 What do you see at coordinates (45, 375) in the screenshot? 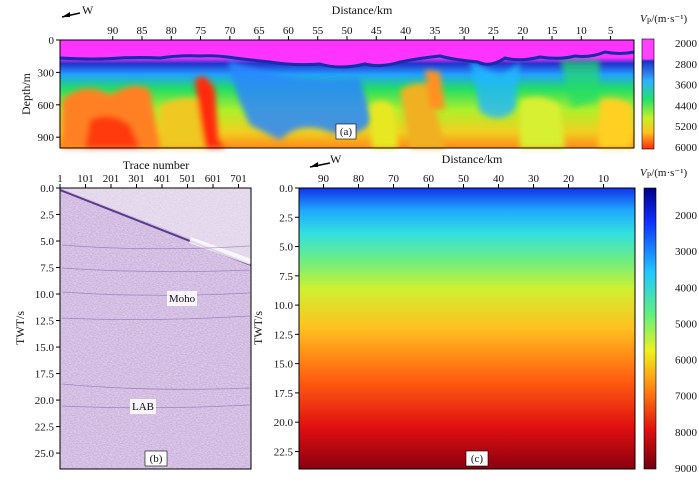
I see `panel-b-y-tick-label: 17.5` at bounding box center [45, 375].